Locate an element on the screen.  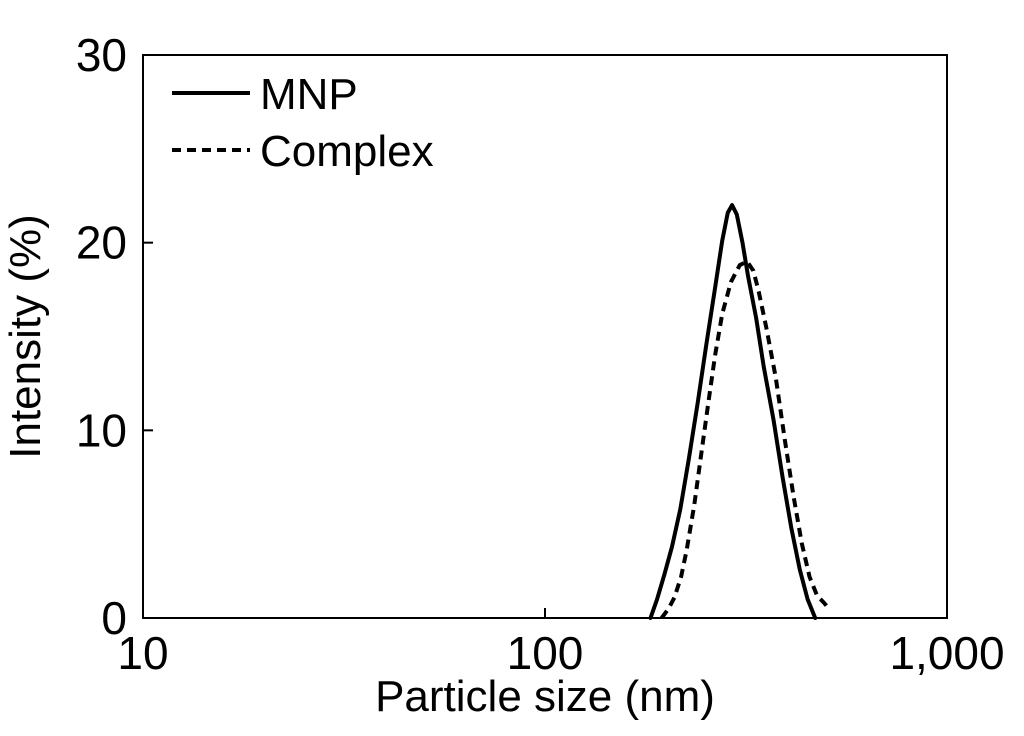
y-tick-label: 0 is located at coordinates (114, 618).